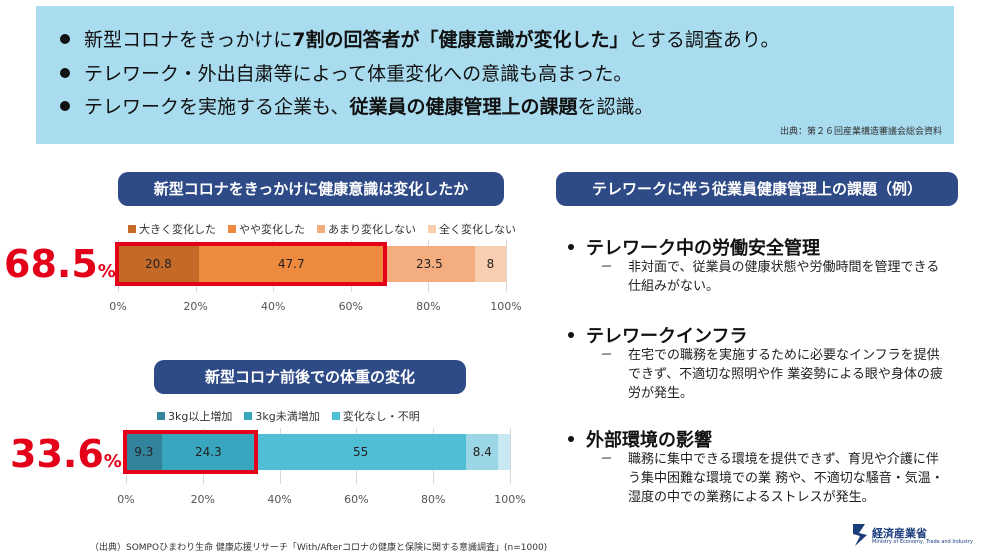 Image resolution: width=990 pixels, height=557 pixels. I want to click on chart1-gridline, so click(506, 266).